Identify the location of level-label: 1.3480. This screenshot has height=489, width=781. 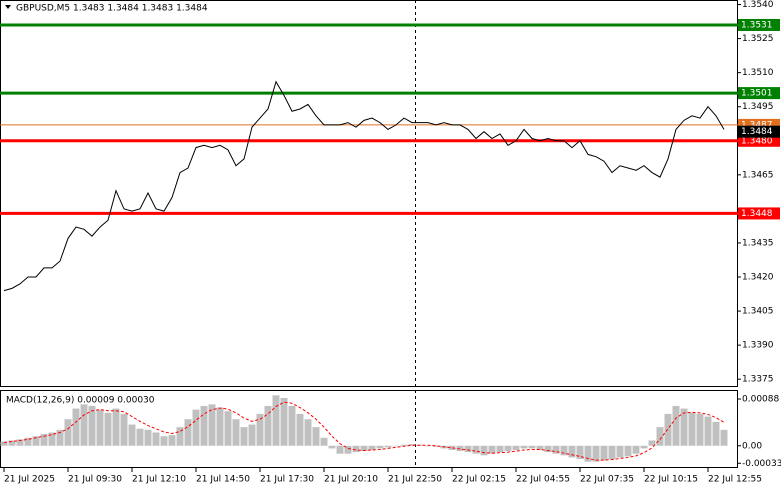
(757, 141).